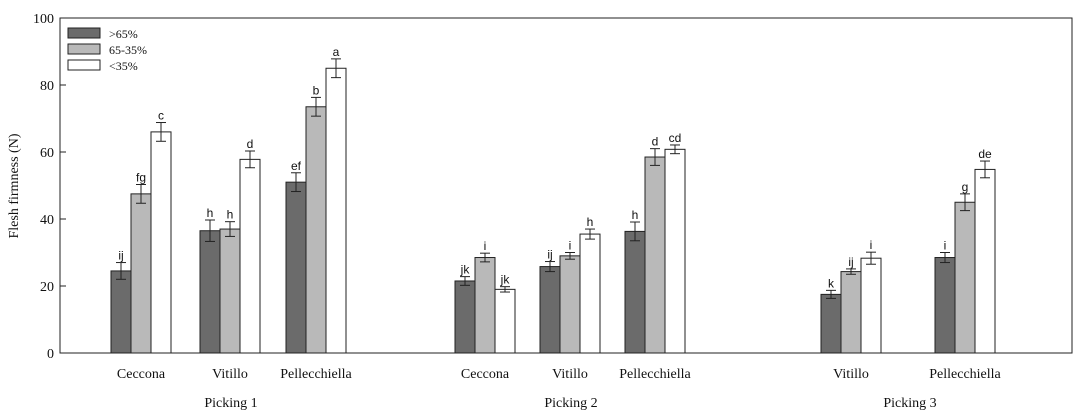 The height and width of the screenshot is (414, 1079). What do you see at coordinates (965, 187) in the screenshot?
I see `significance-letter: g` at bounding box center [965, 187].